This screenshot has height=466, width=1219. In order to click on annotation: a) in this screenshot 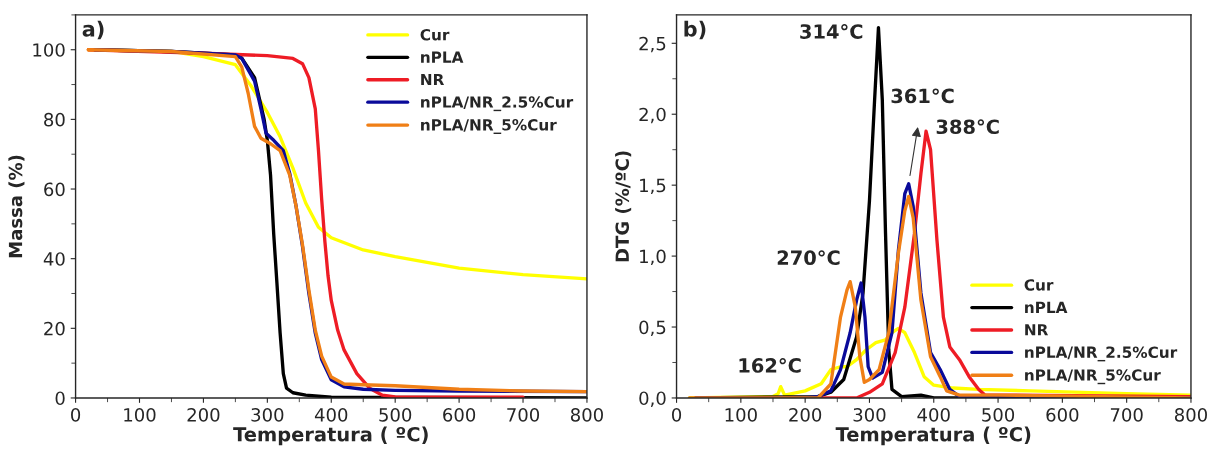, I will do `click(93, 30)`.